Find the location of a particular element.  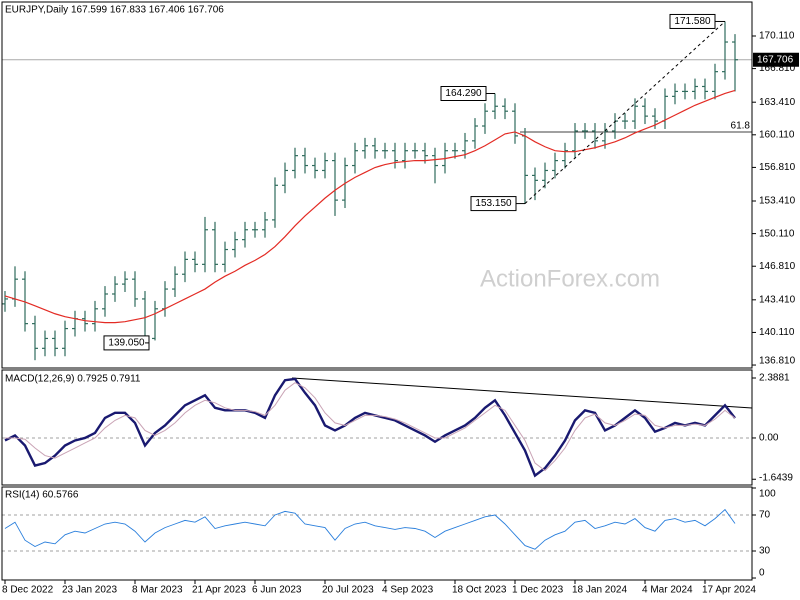

y-tick-label: 150.110 is located at coordinates (777, 233).